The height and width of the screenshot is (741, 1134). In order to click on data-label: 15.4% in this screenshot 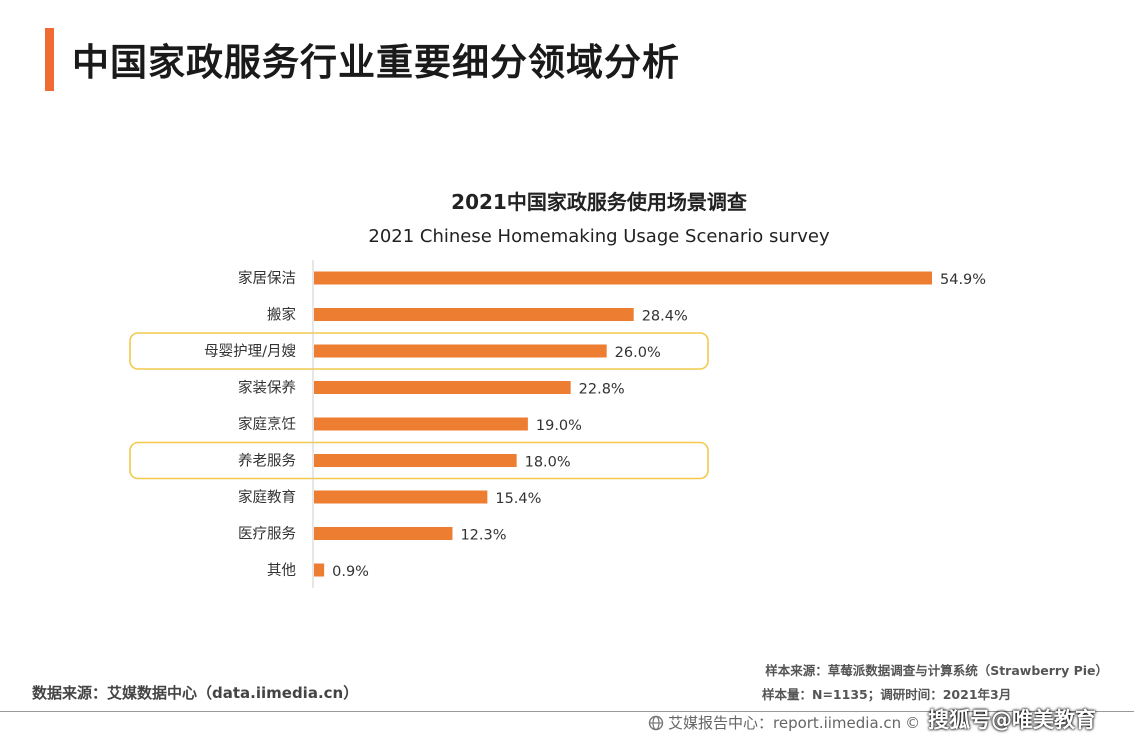, I will do `click(518, 499)`.